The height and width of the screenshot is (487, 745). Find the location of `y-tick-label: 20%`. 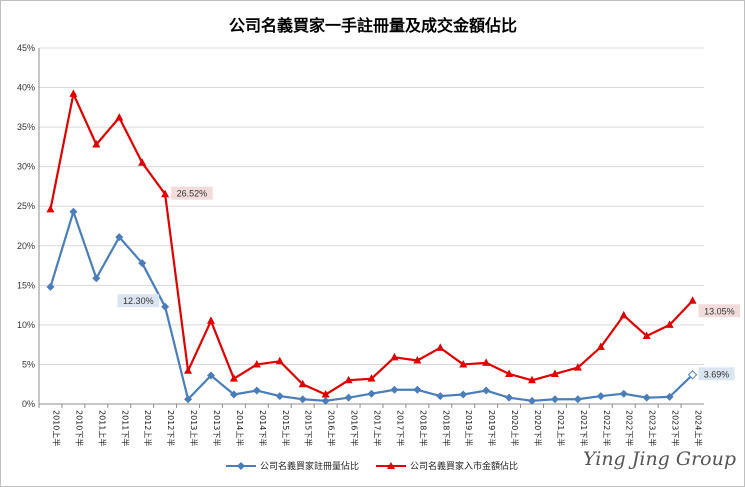

y-tick-label: 20% is located at coordinates (26, 246).